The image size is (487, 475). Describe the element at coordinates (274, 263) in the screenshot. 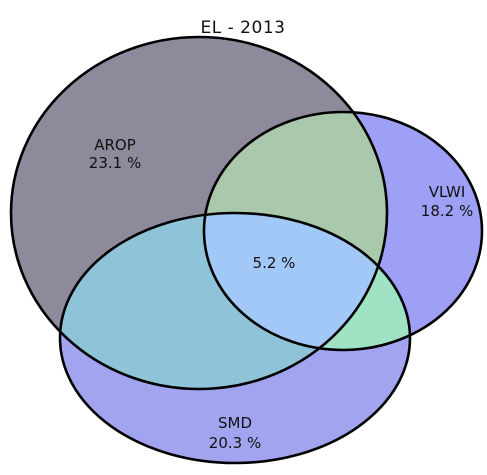

I see `intersection-value: 5.2 %` at that location.